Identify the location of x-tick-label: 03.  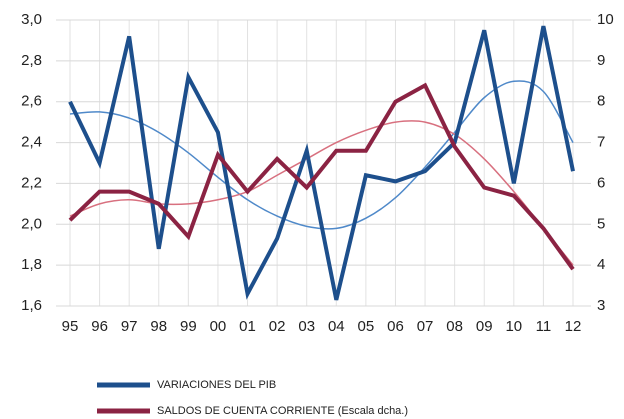
(306, 326).